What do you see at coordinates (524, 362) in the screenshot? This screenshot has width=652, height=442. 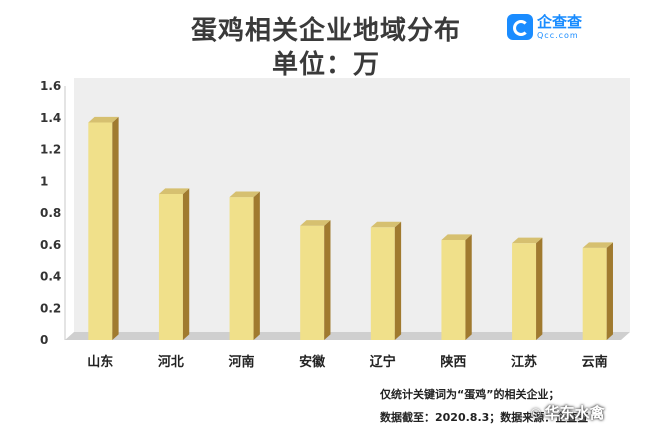 I see `x-tick-label: 江苏` at bounding box center [524, 362].